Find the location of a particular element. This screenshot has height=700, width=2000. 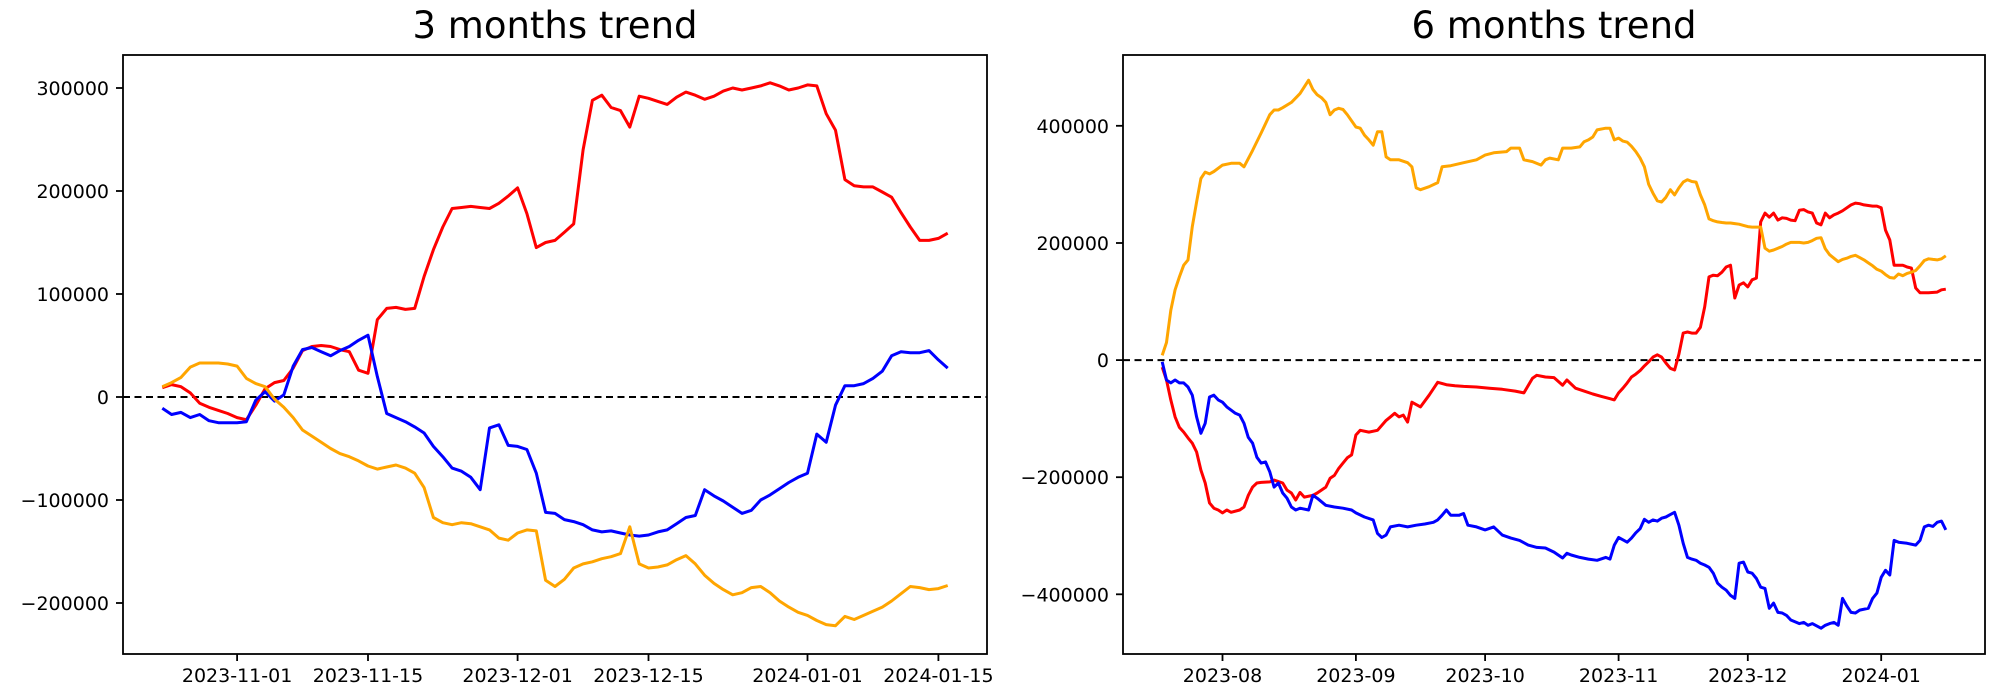

x-tick-label: 2023-11 is located at coordinates (1618, 676).